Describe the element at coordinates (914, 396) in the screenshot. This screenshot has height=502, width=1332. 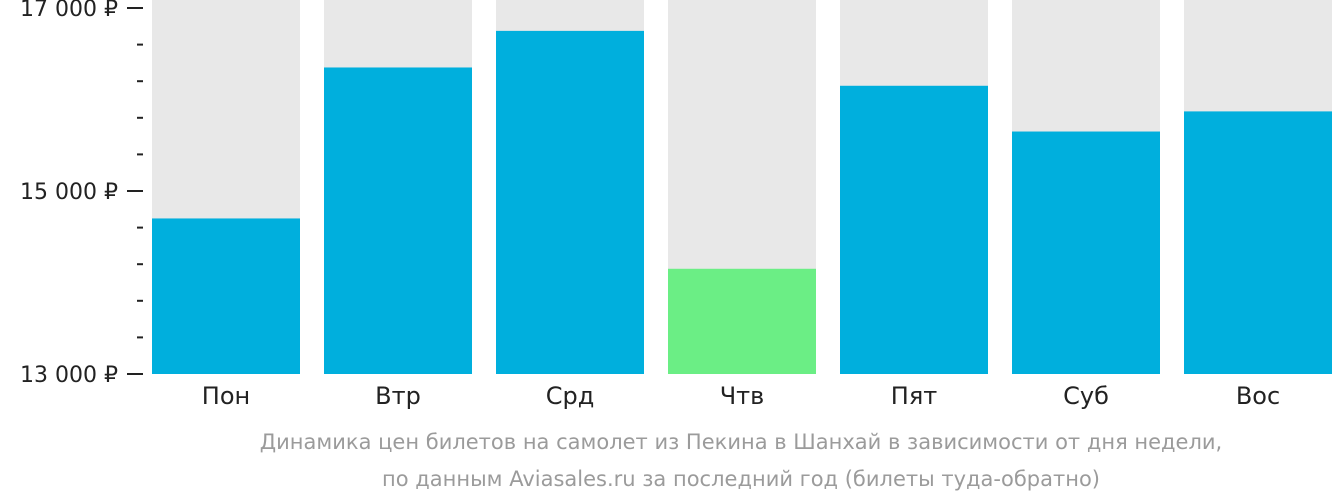
I see `x-tick-label-5: Пят` at that location.